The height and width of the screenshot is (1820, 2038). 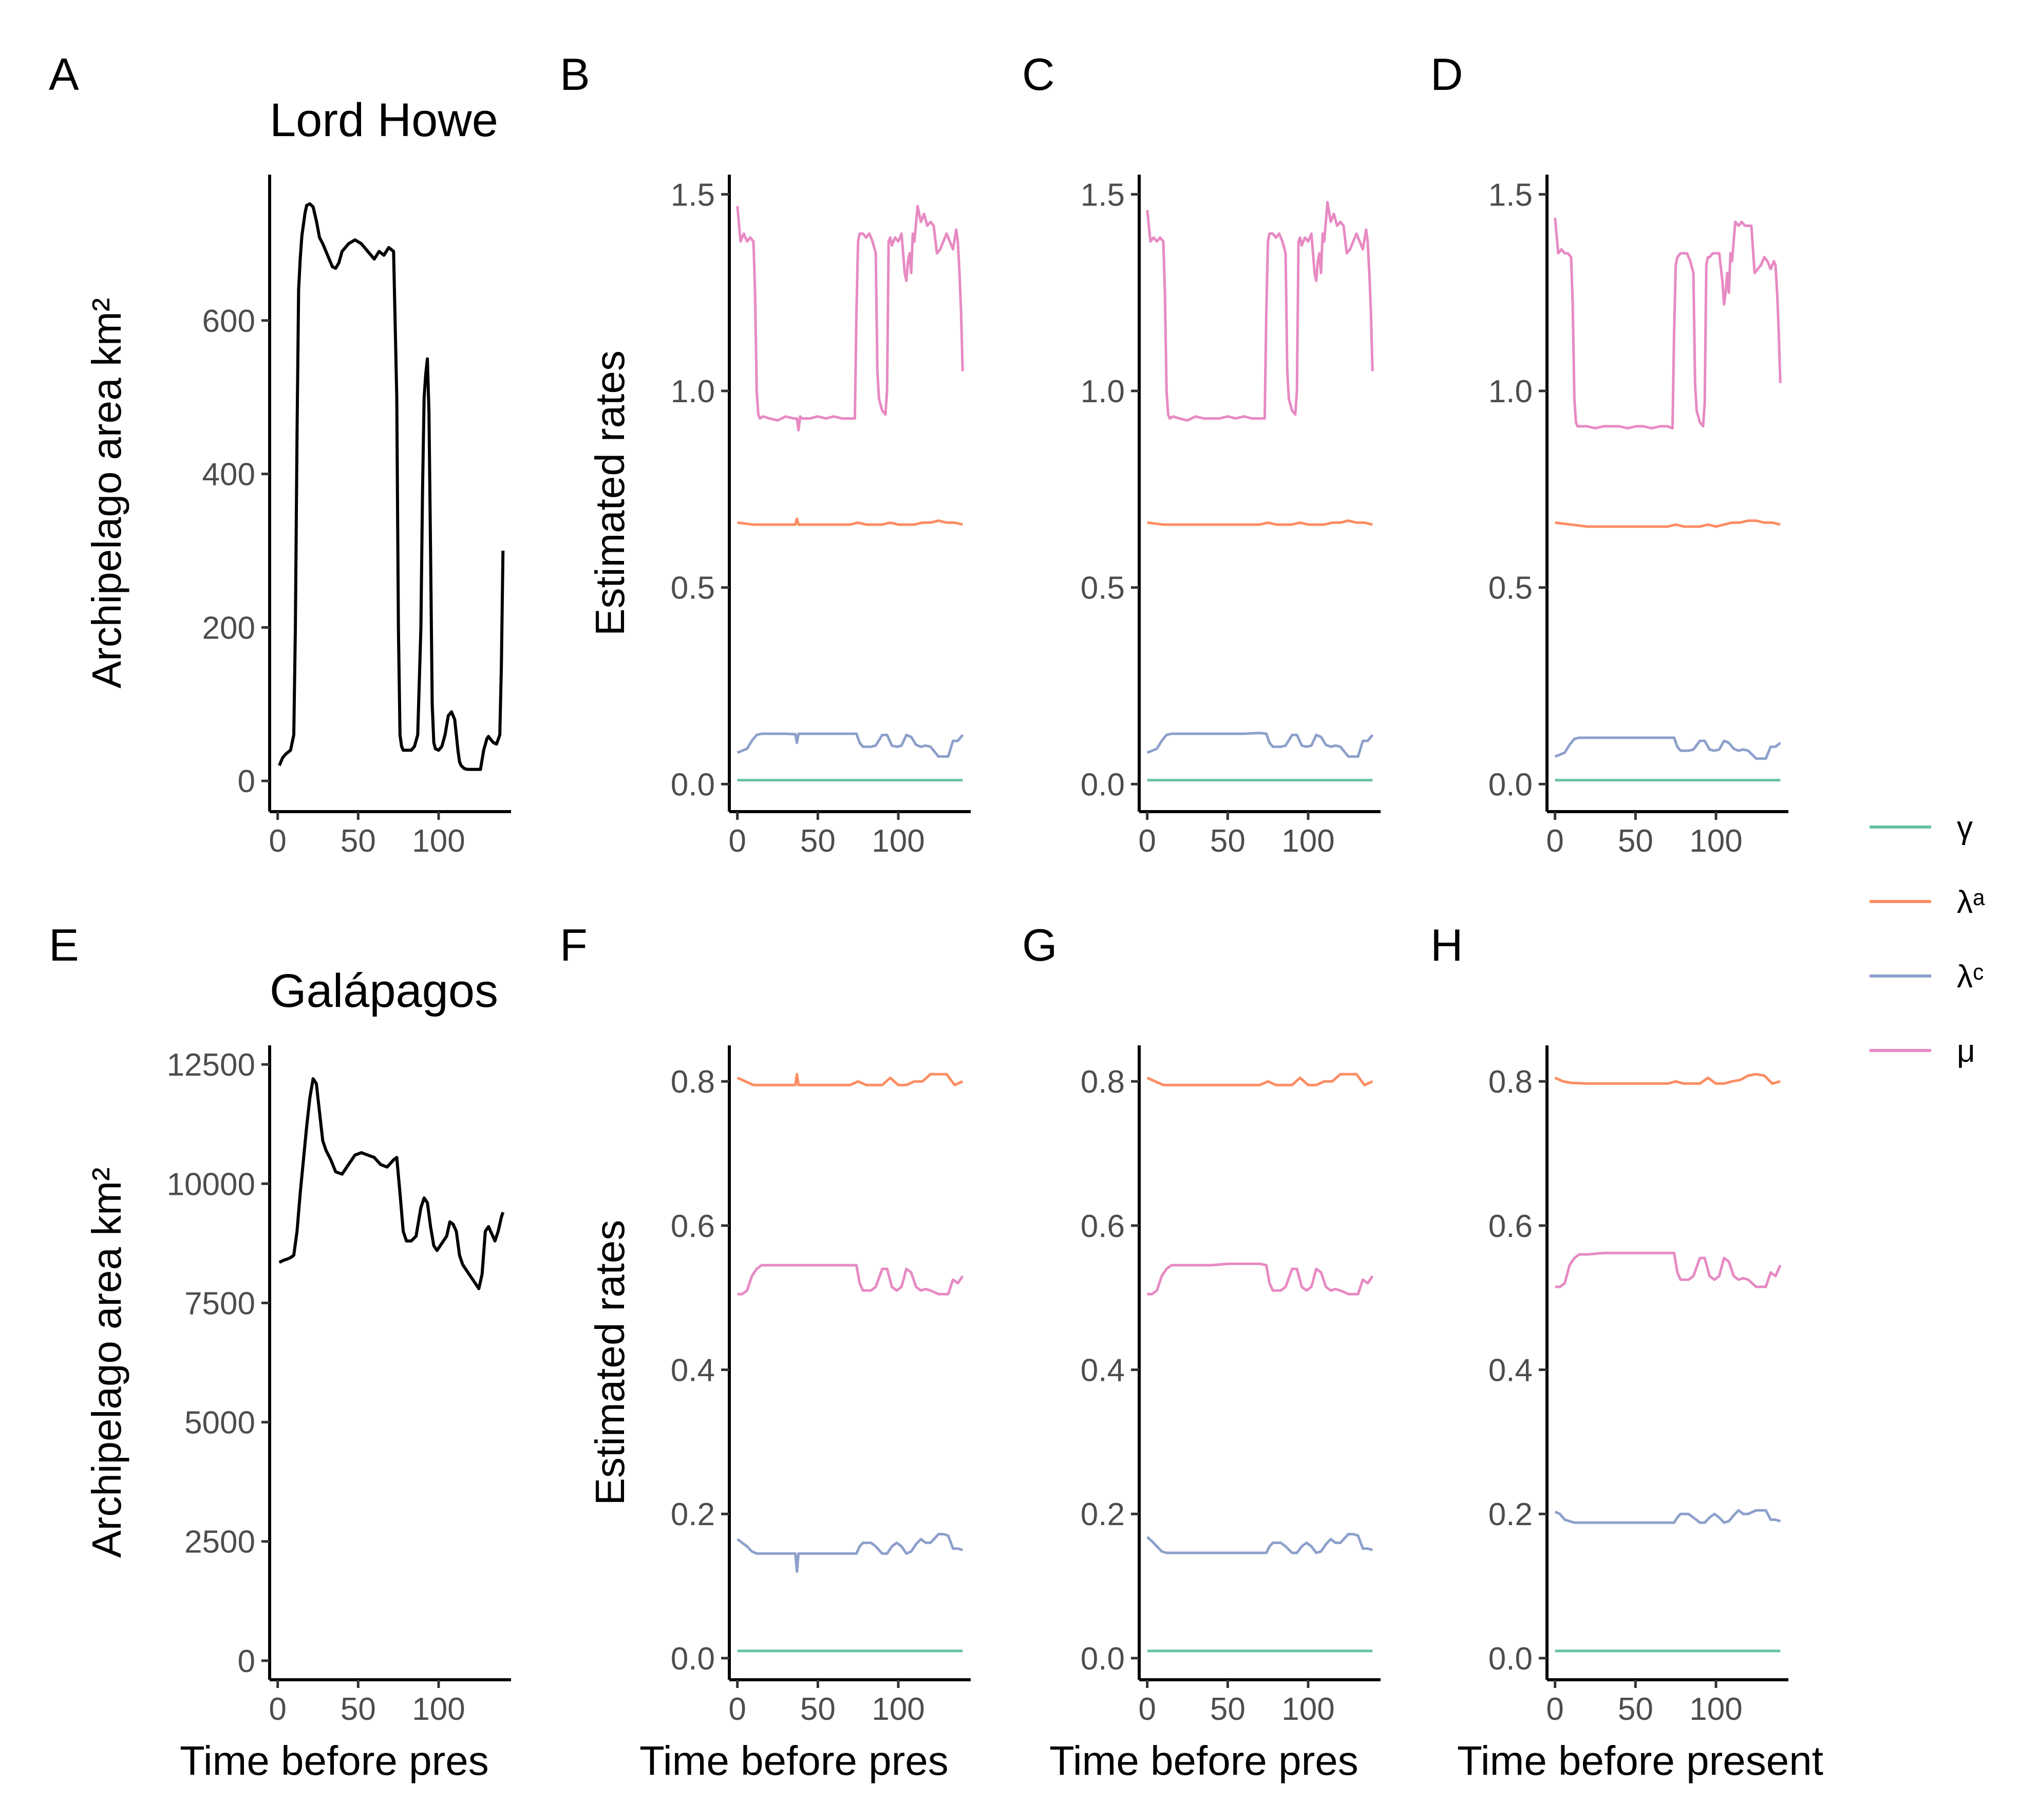 I want to click on panel-b: B 0.0 0.5 1.0 1.5 0 50 100 Estimated rates, so click(x=765, y=454).